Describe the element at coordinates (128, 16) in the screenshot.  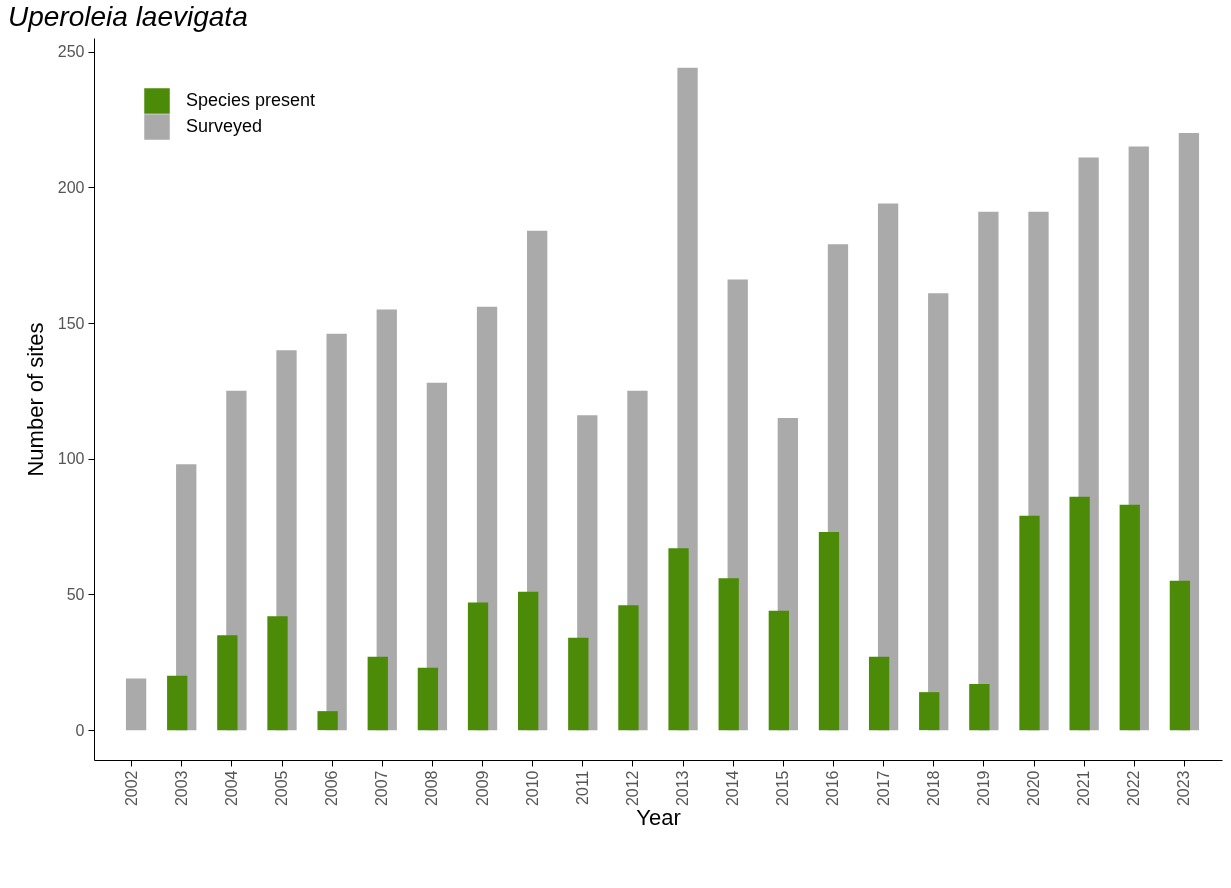
I see `chart-title: Uperoleia laevigata` at that location.